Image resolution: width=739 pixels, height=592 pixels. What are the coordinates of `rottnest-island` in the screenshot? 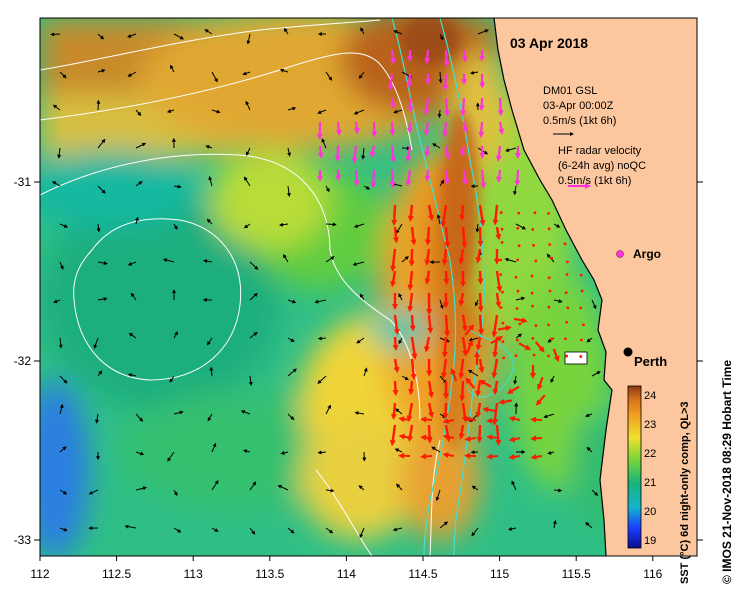 It's located at (576, 358).